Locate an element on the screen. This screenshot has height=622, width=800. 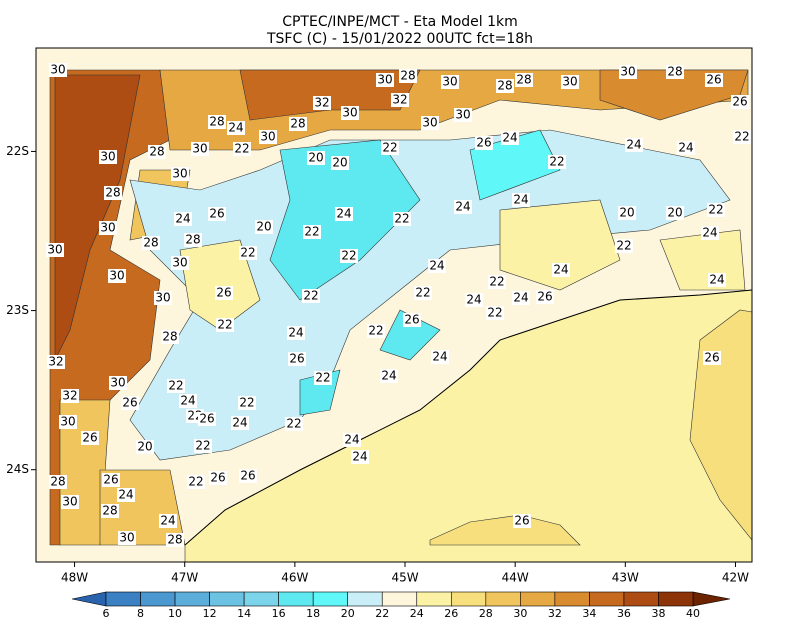
x-tick-label: 47W is located at coordinates (184, 578).